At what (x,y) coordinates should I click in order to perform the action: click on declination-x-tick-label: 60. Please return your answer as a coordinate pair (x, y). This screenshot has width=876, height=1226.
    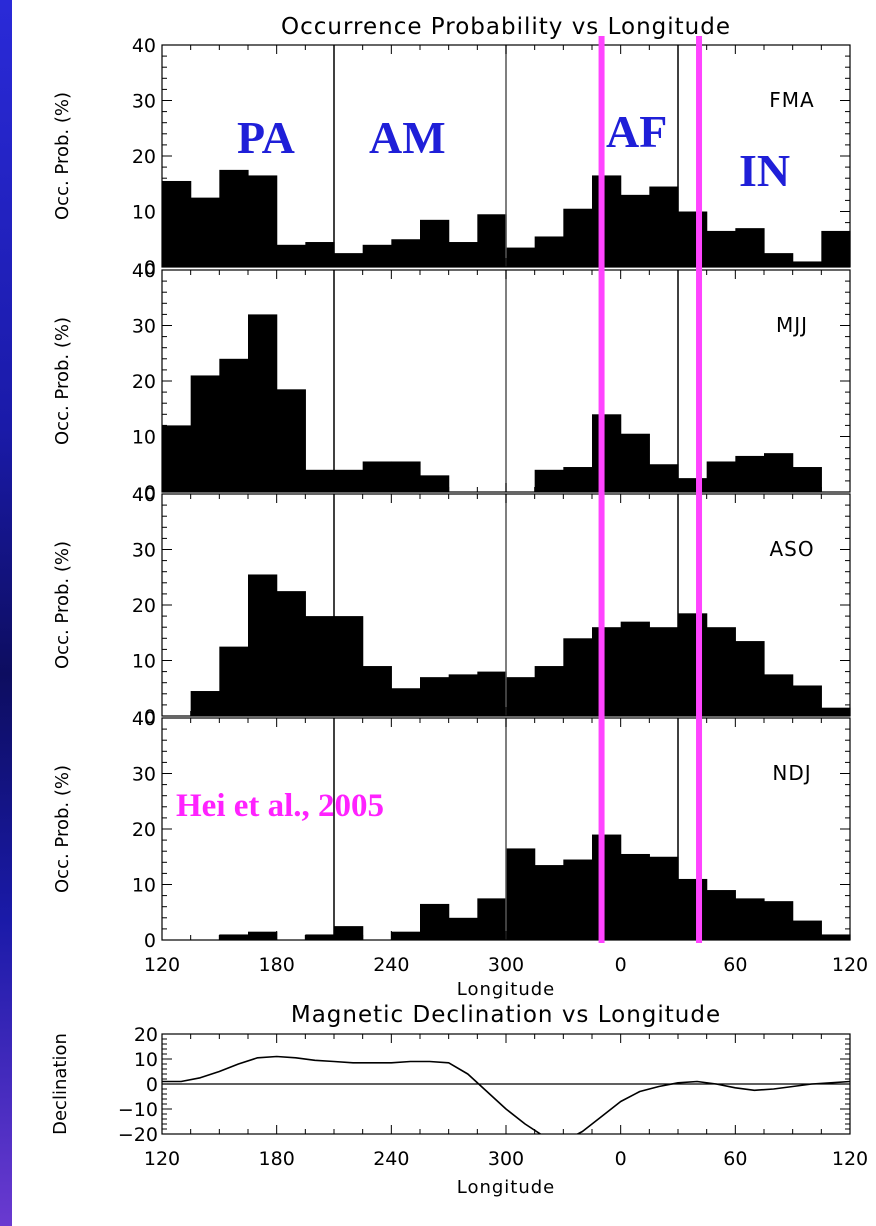
    Looking at the image, I should click on (735, 1159).